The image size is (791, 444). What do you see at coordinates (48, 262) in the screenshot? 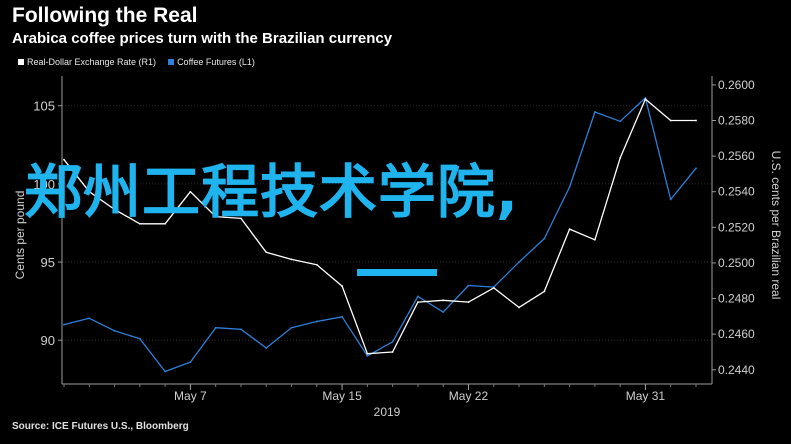
I see `left-tick-label-1: 95` at bounding box center [48, 262].